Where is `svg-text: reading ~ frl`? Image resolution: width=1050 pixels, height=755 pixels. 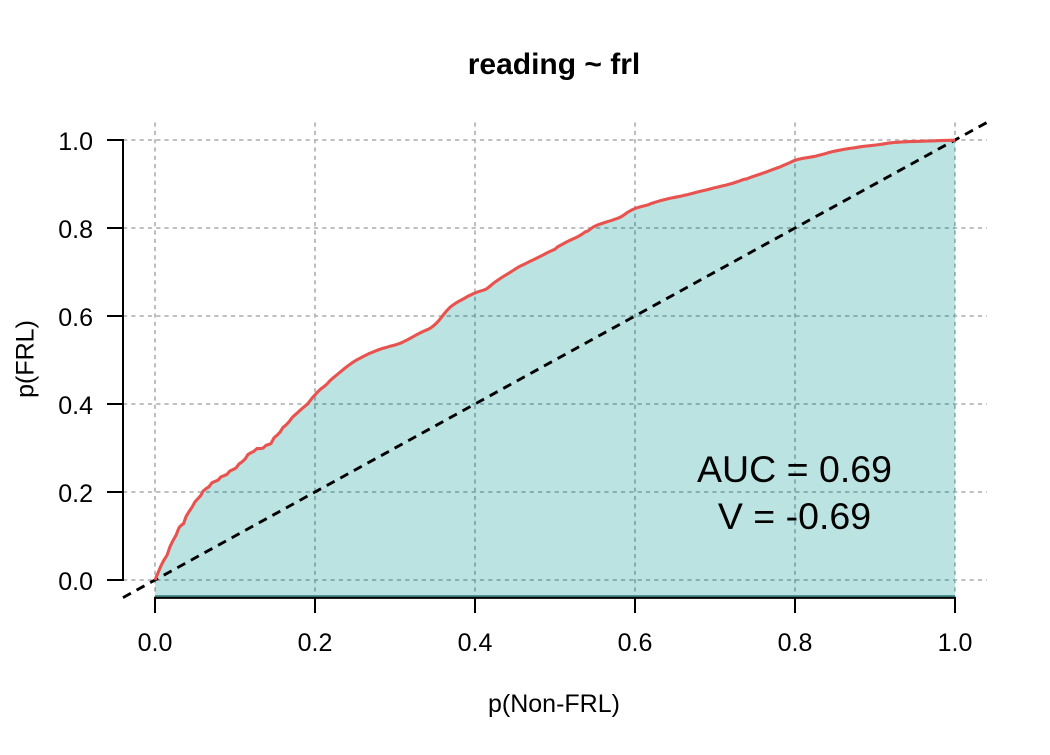 svg-text: reading ~ frl is located at coordinates (554, 64).